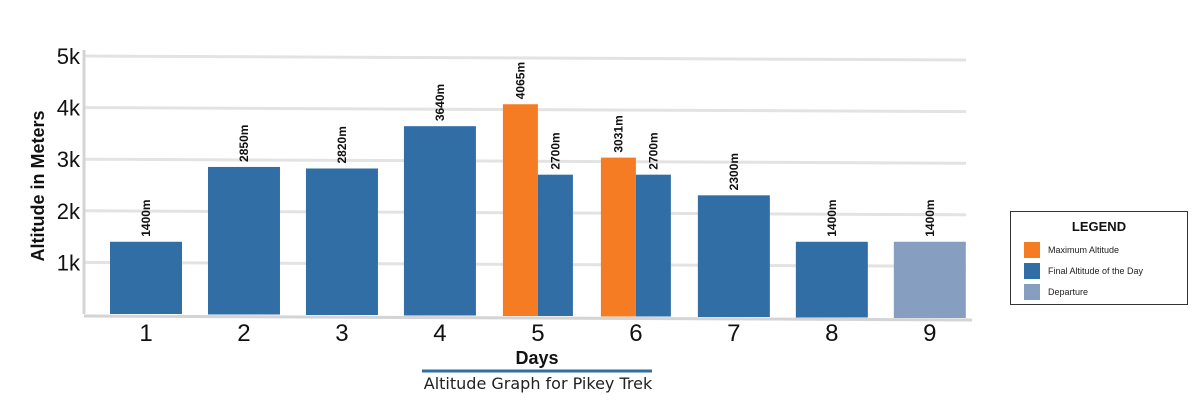 Image resolution: width=1200 pixels, height=400 pixels. I want to click on y-tick-labels: 1k 2k 3k 4k 5k, so click(69, 159).